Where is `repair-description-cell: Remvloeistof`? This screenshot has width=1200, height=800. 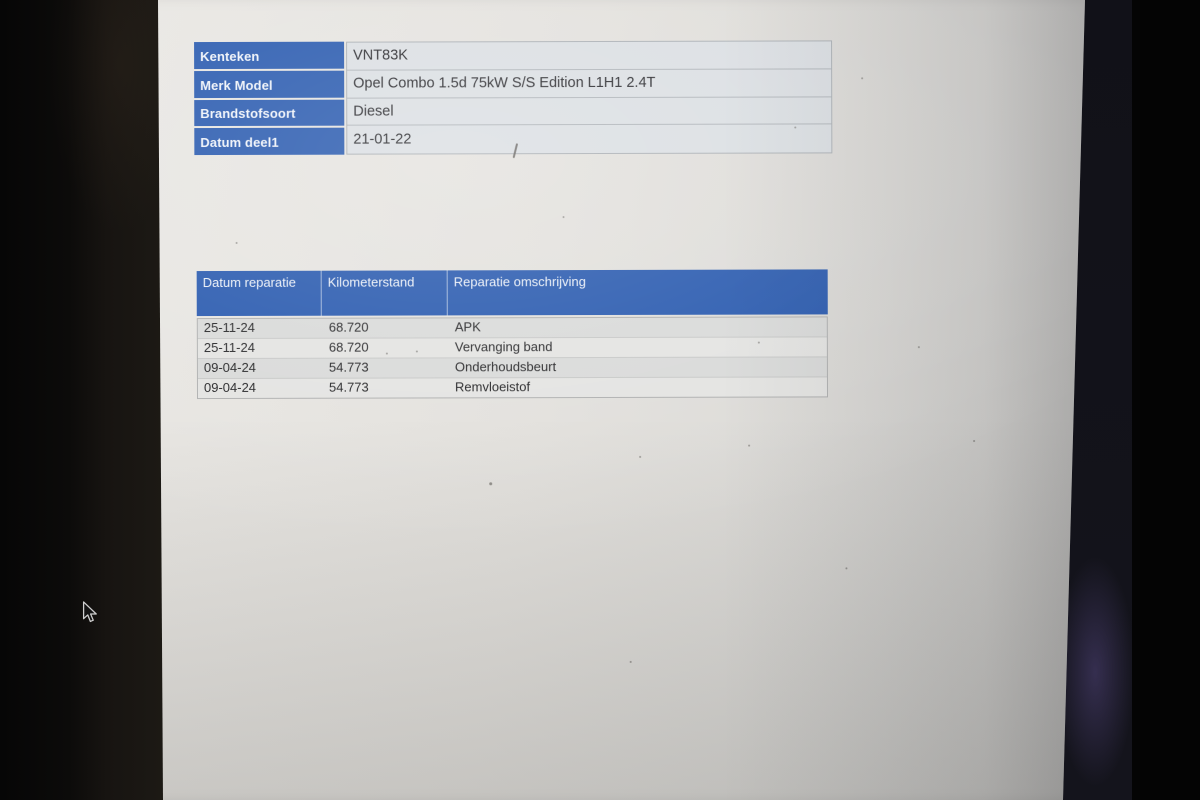 repair-description-cell: Remvloeistof is located at coordinates (492, 387).